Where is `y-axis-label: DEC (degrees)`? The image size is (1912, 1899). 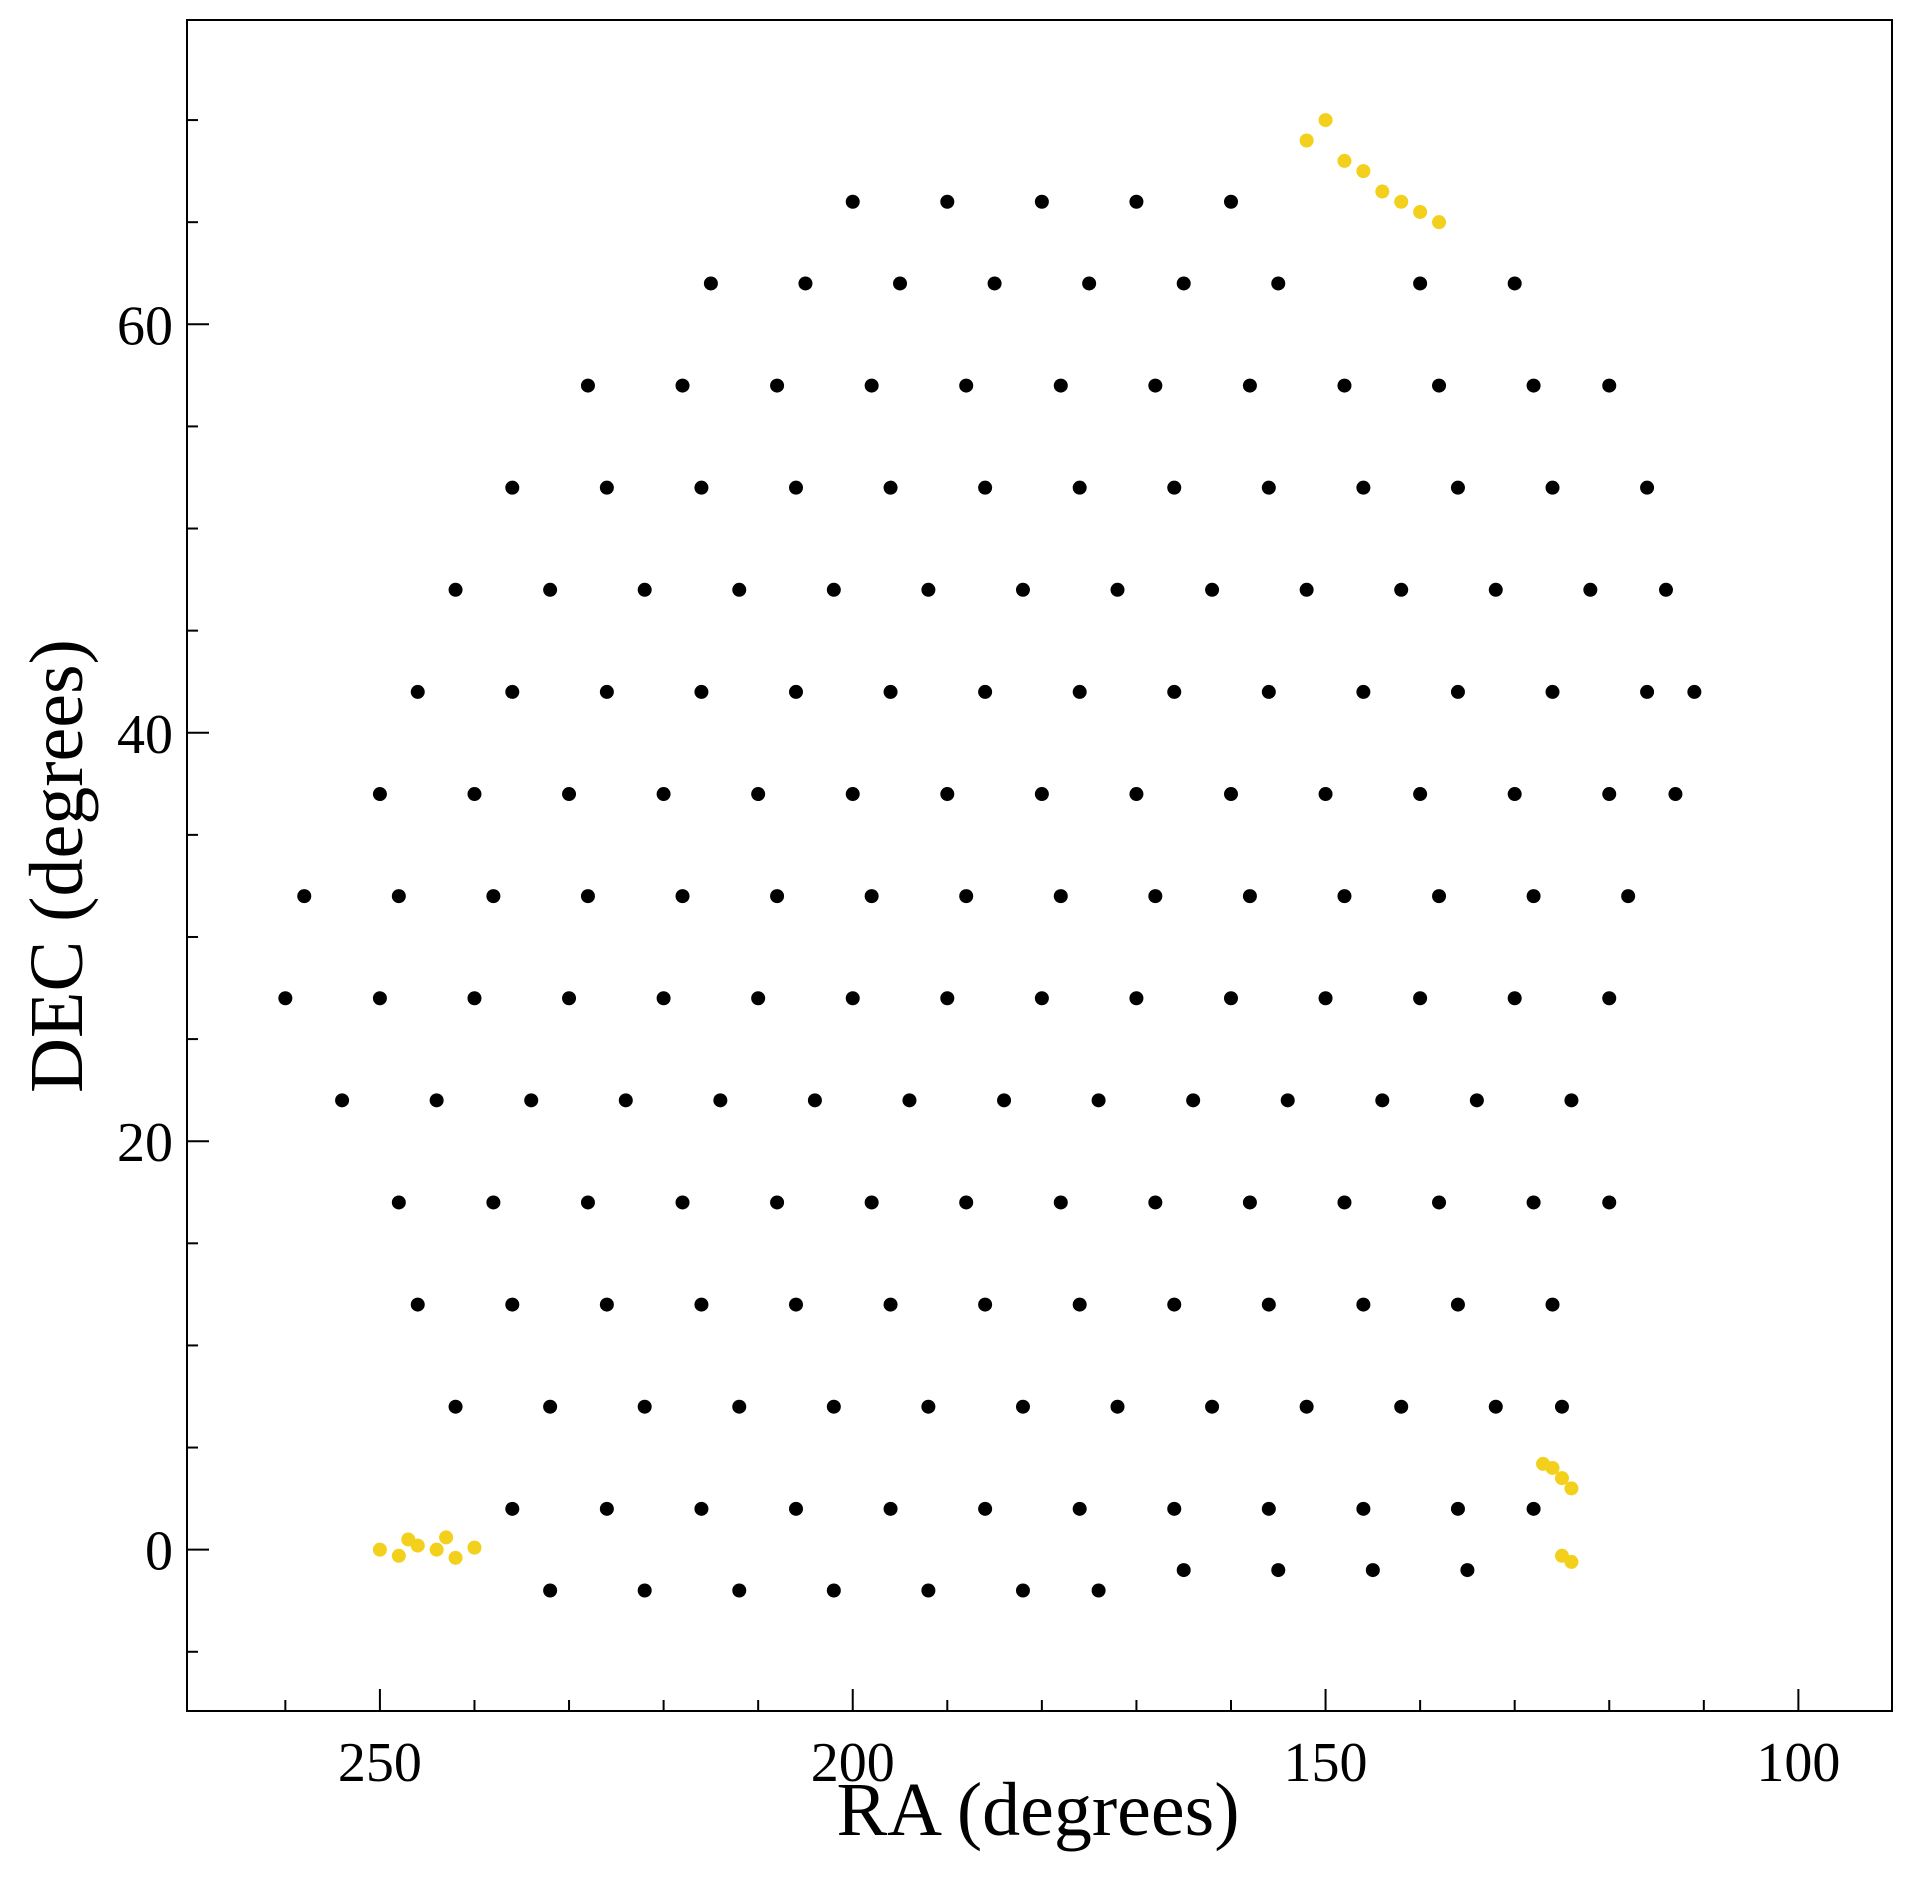
y-axis-label: DEC (degrees) is located at coordinates (57, 866).